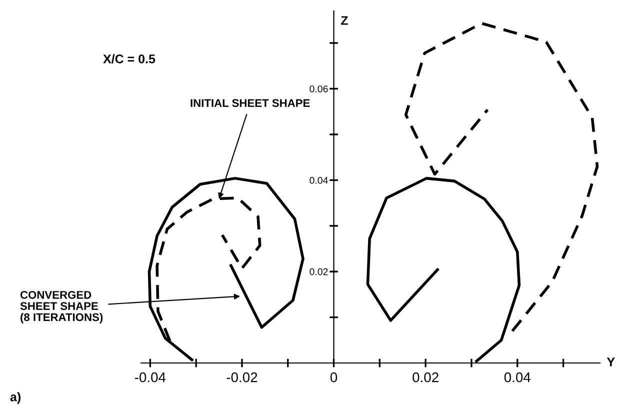 The image size is (630, 406). Describe the element at coordinates (319, 88) in the screenshot. I see `y-tick-label: 0.06` at that location.